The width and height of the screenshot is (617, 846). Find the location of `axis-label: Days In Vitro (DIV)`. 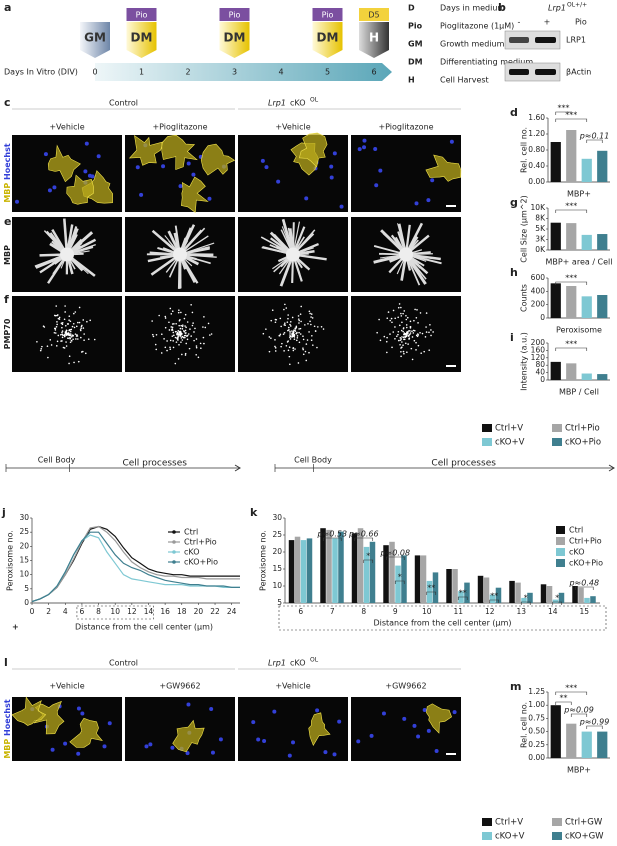

axis-label: Days In Vitro (DIV) is located at coordinates (41, 72).